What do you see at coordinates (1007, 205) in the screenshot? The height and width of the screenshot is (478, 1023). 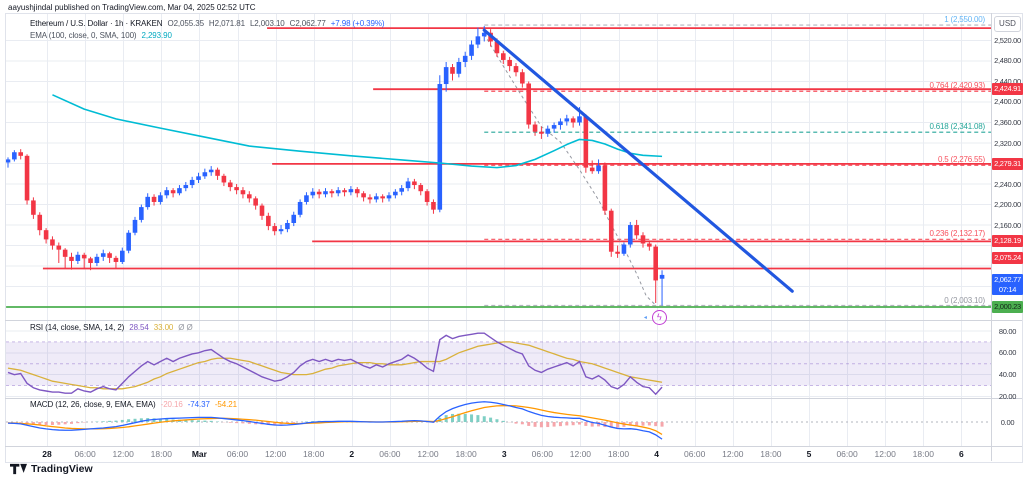 I see `price-tick-label: 2,200.00` at bounding box center [1007, 205].